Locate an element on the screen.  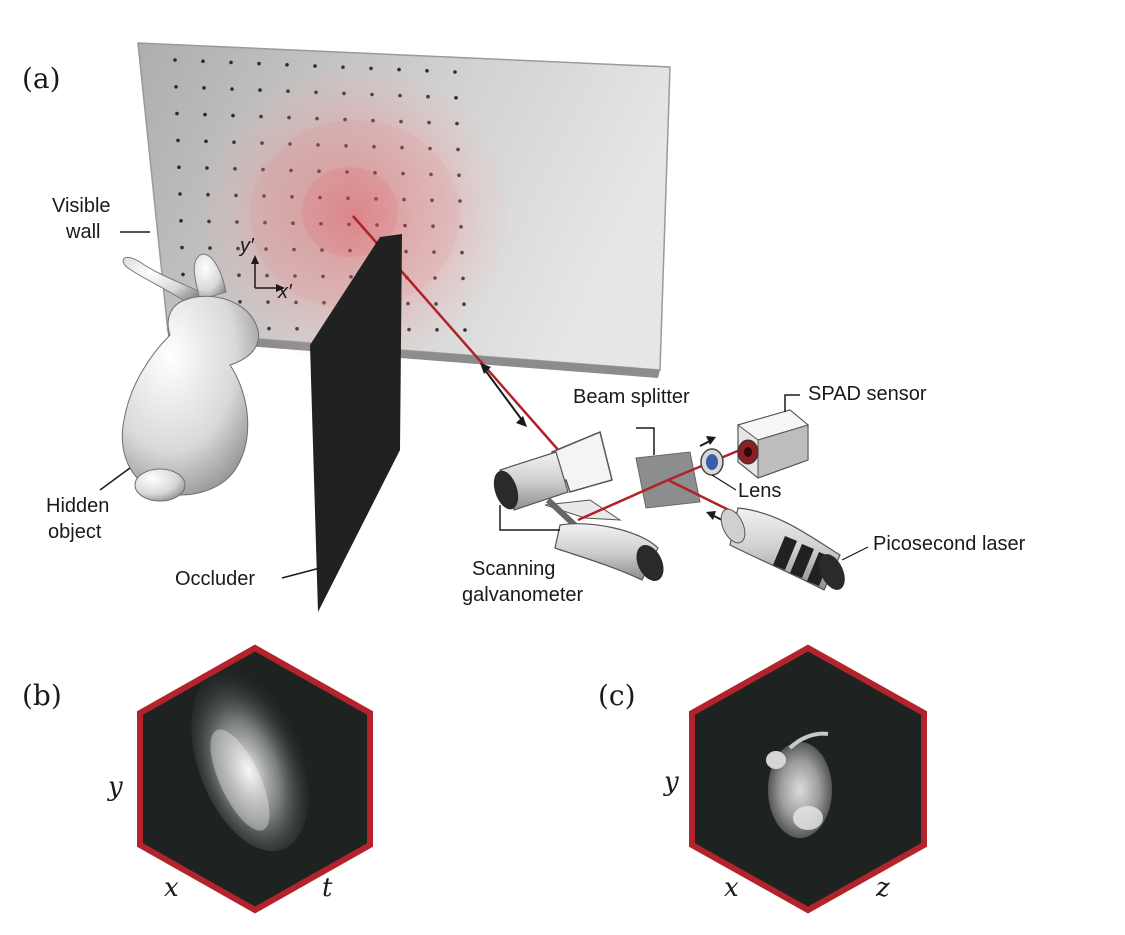
wall-y-axis-label: y′ is located at coordinates (246, 246).